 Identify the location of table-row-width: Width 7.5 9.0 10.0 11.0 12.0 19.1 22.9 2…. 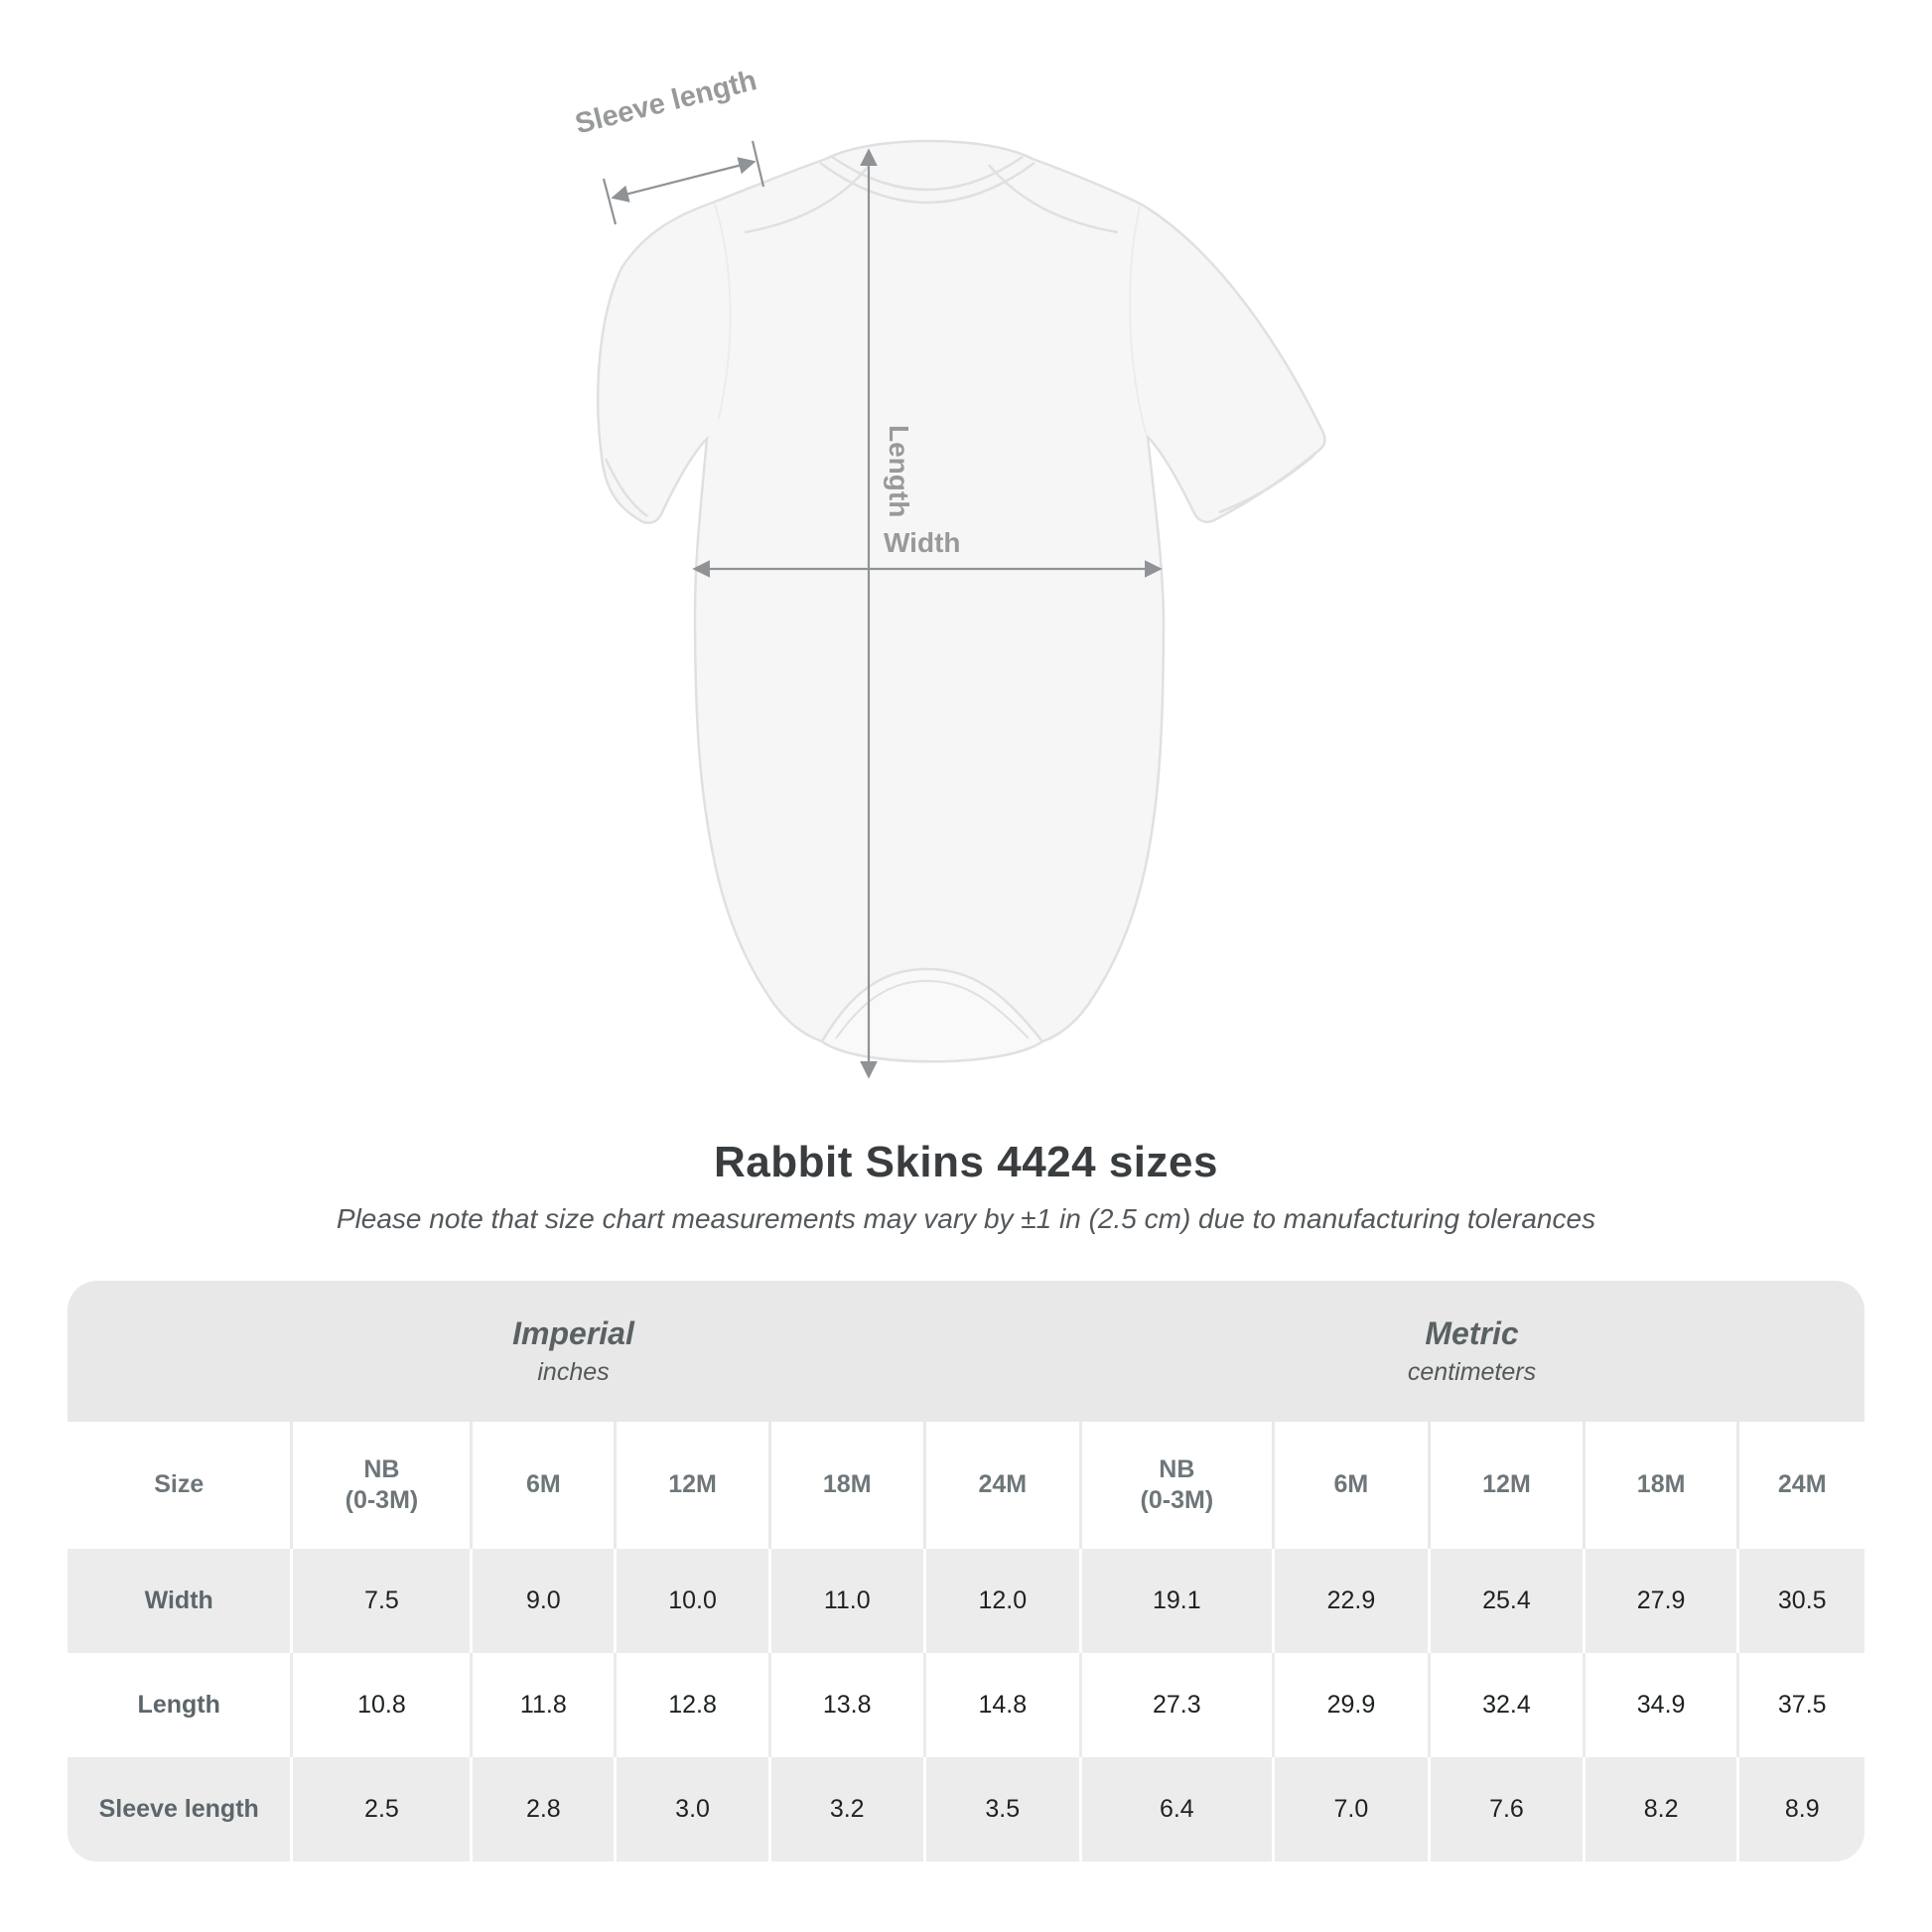
(966, 1601).